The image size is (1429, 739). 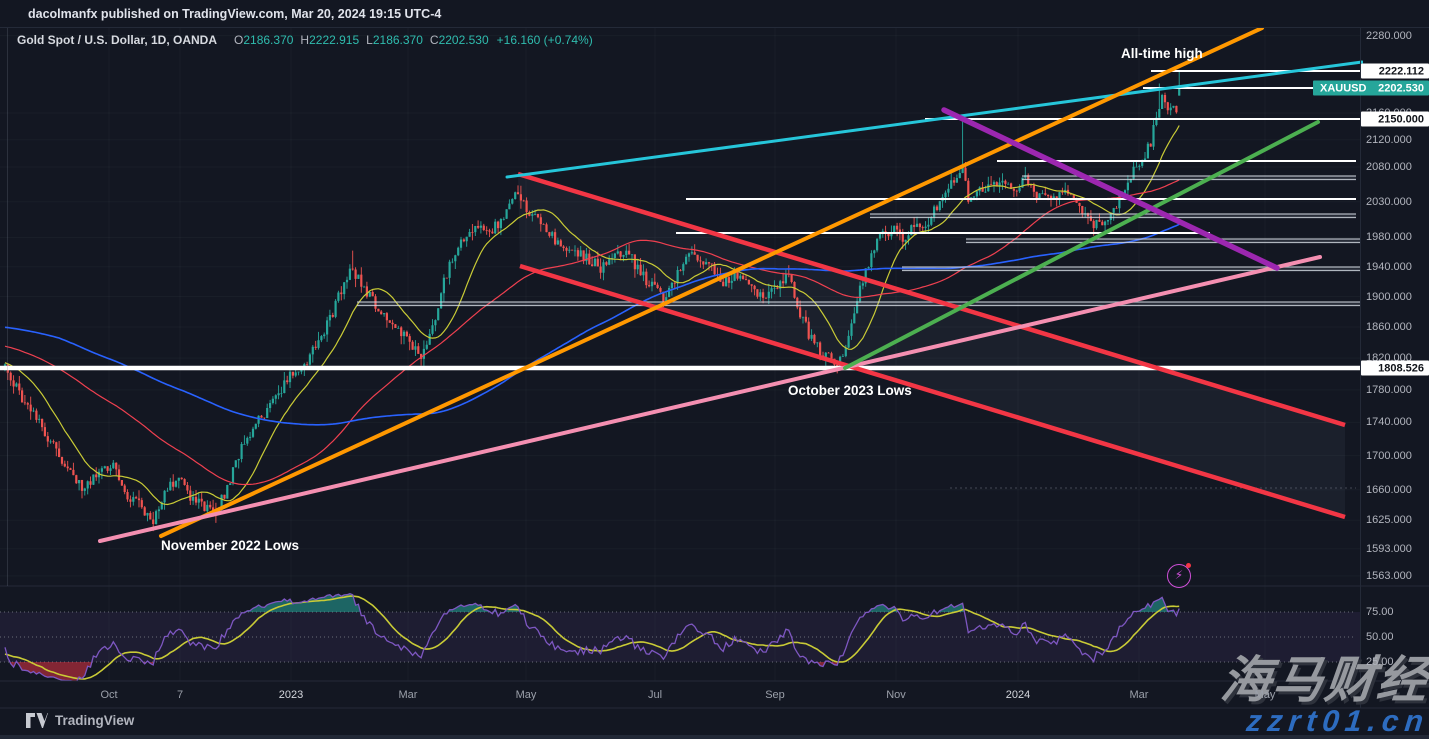 I want to click on tradingview-logo: TradingView, so click(x=80, y=720).